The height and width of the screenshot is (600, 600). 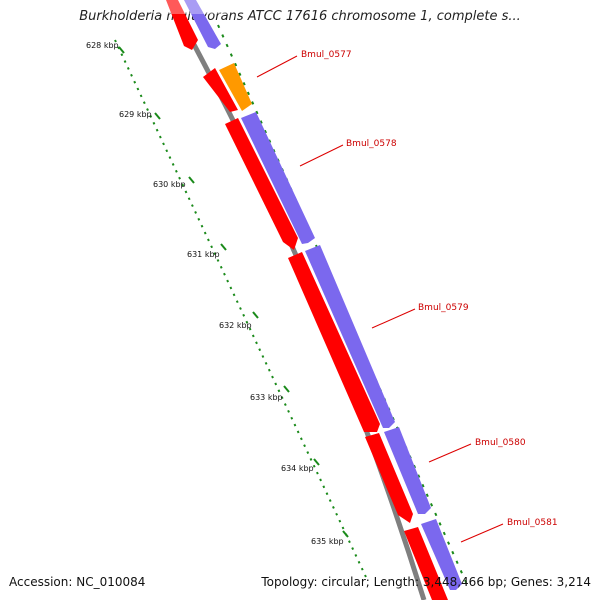 I want to click on tick-label-633: 633 kbp, so click(x=266, y=397).